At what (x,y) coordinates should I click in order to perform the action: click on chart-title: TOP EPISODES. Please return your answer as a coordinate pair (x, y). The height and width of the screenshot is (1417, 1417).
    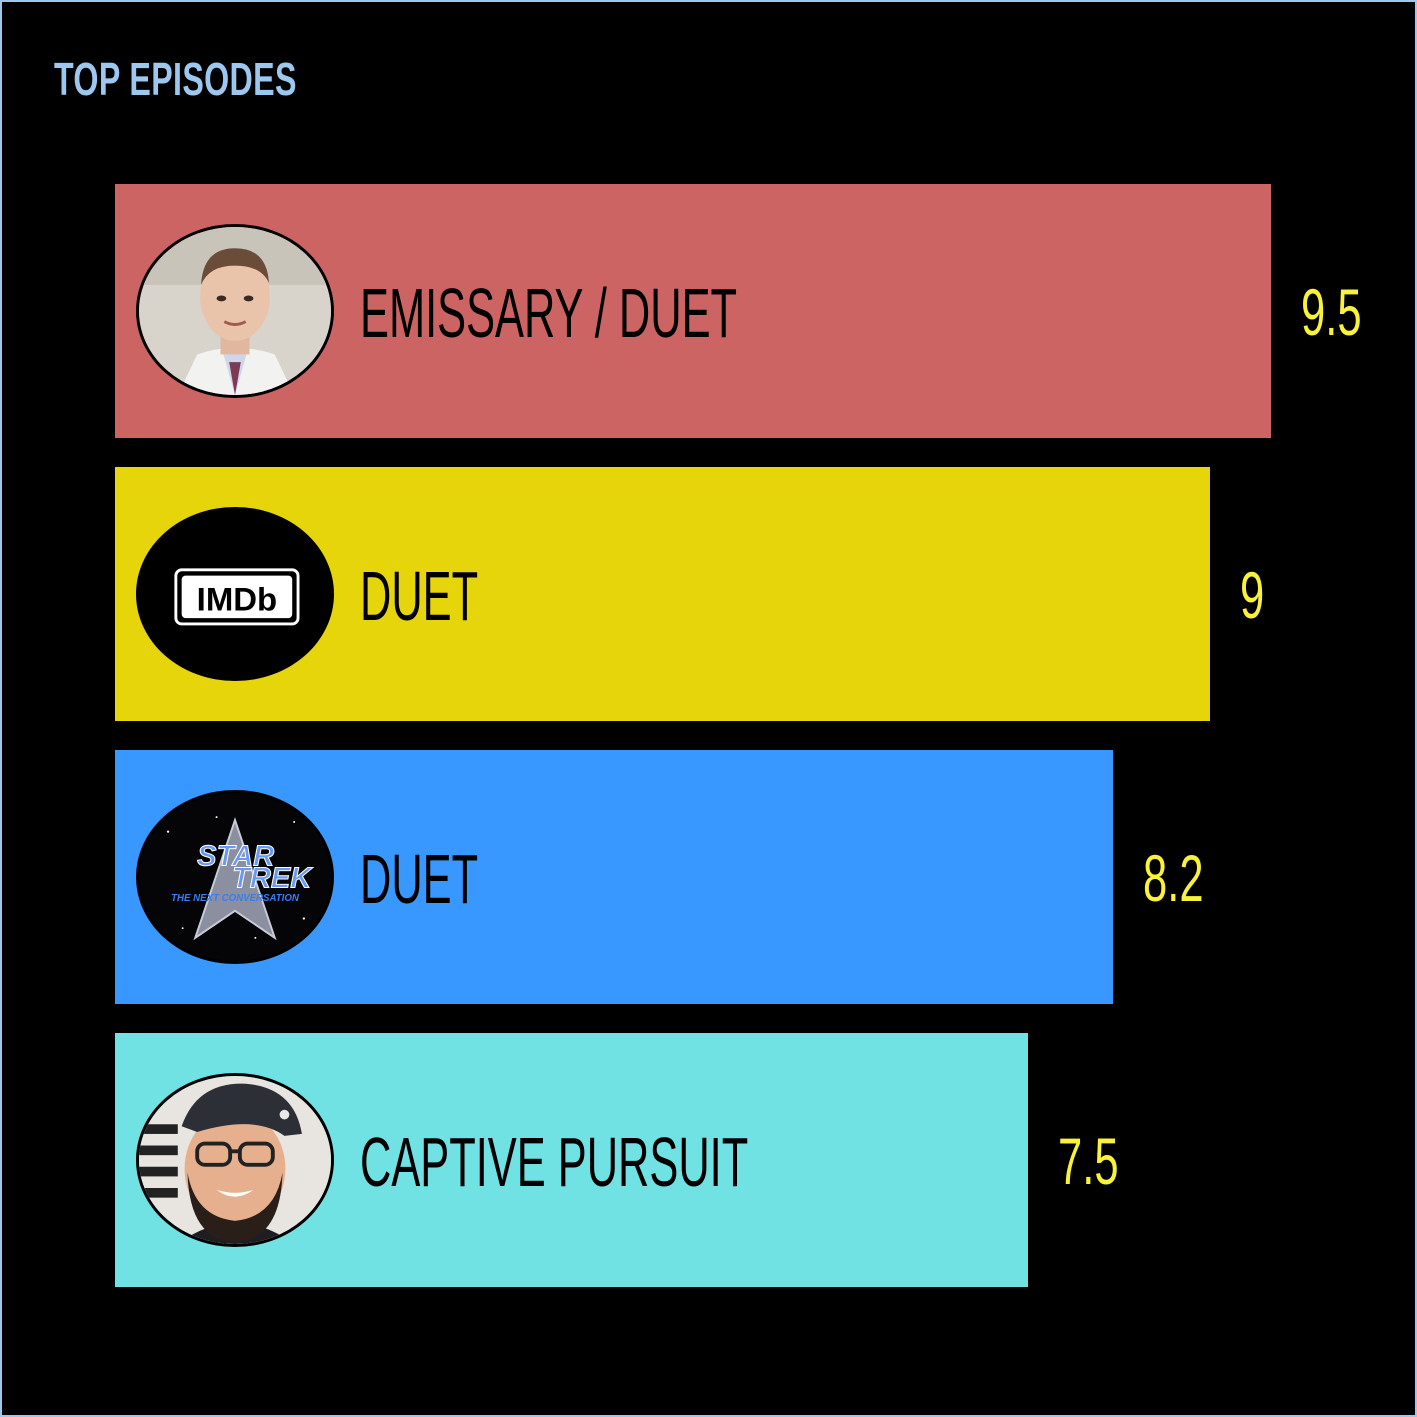
    Looking at the image, I should click on (175, 79).